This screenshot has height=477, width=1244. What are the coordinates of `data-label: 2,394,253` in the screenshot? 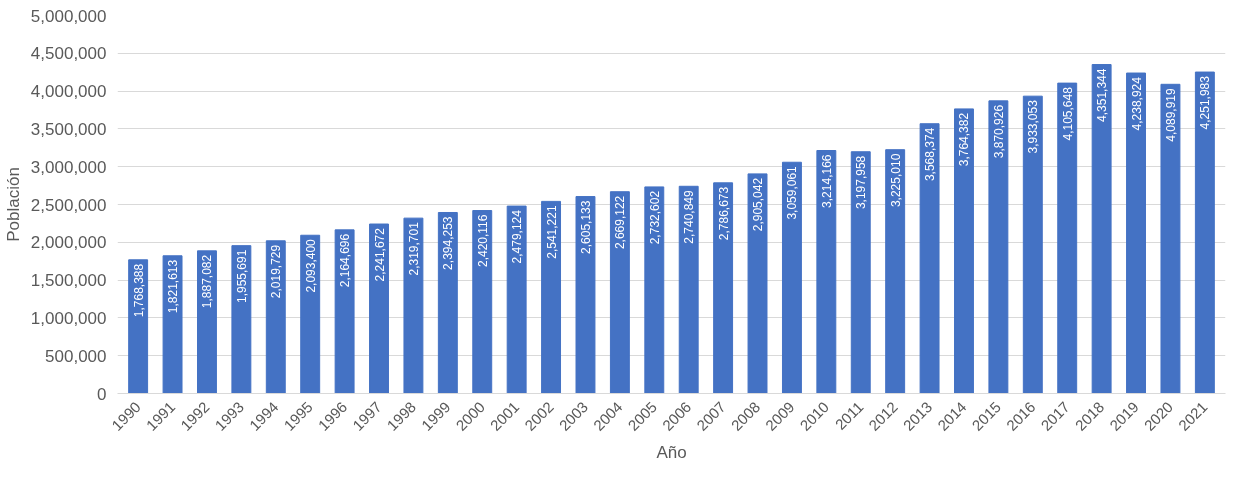 It's located at (448, 243).